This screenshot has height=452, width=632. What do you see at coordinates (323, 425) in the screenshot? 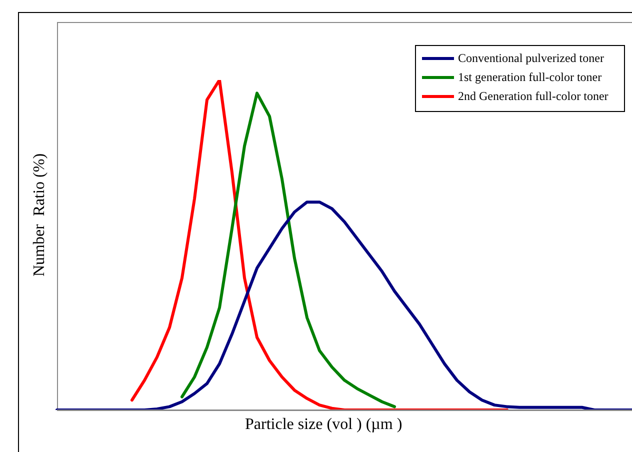
I see `x-axis-title: Particle size (vol ) (µm )` at bounding box center [323, 425].